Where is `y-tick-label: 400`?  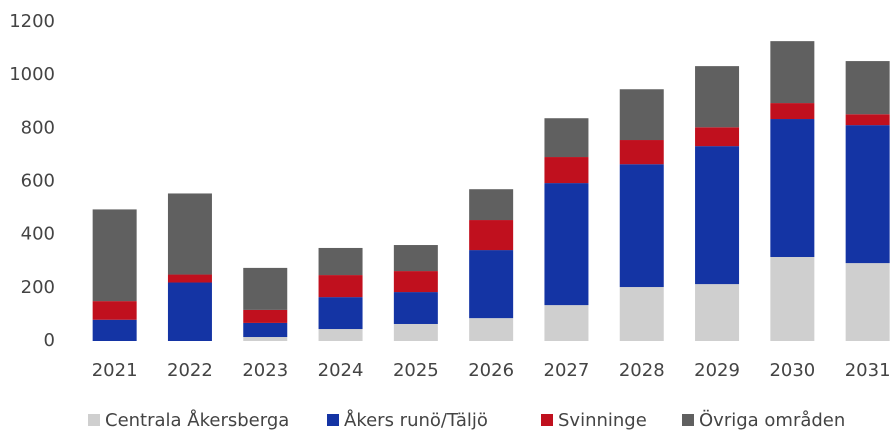
y-tick-label: 400 is located at coordinates (38, 234).